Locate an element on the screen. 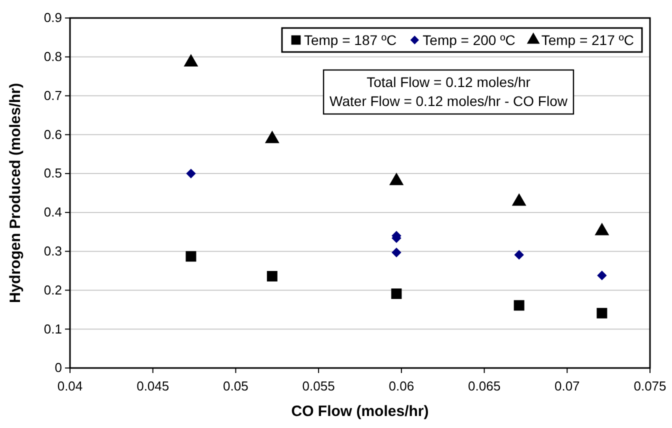 The image size is (672, 428). y-tick-label: 0.6 is located at coordinates (53, 134).